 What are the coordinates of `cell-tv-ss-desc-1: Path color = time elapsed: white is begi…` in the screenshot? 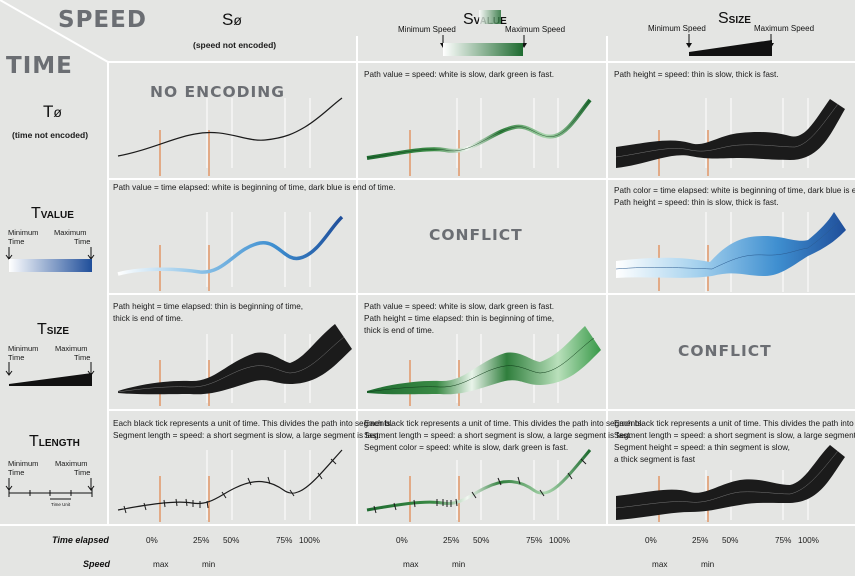 It's located at (734, 190).